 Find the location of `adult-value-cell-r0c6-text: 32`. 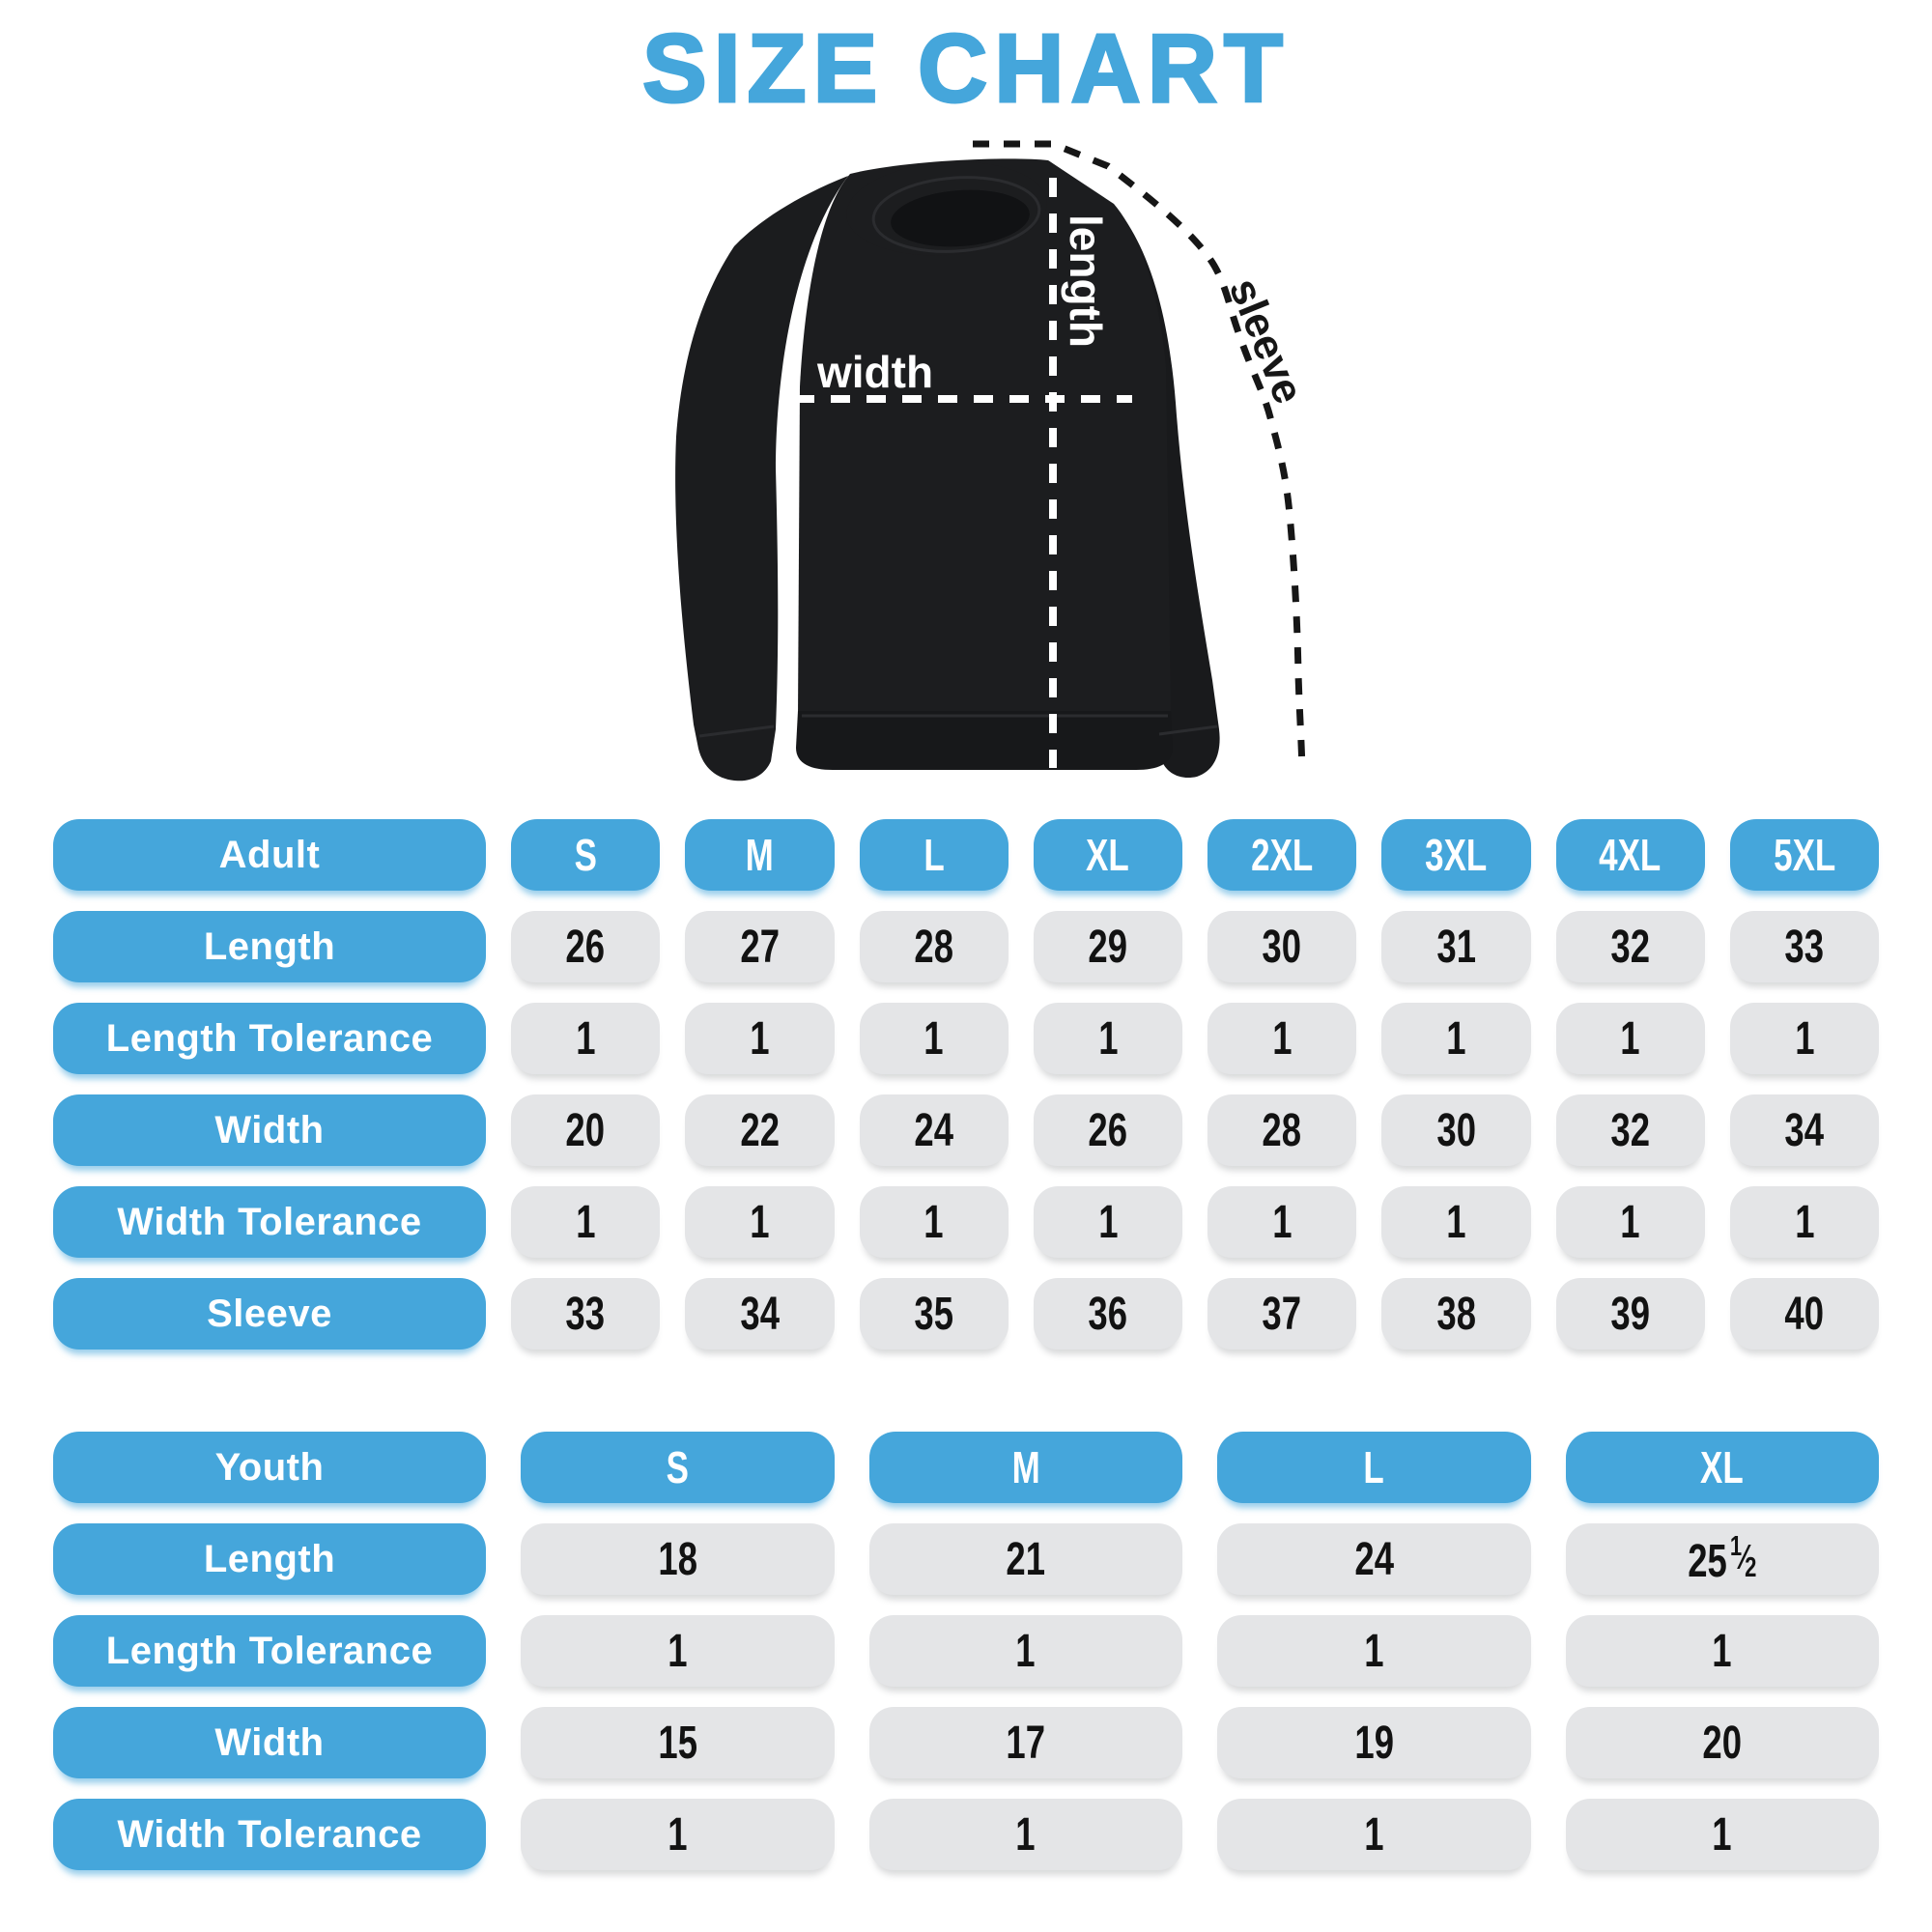

adult-value-cell-r0c6-text: 32 is located at coordinates (1630, 947).